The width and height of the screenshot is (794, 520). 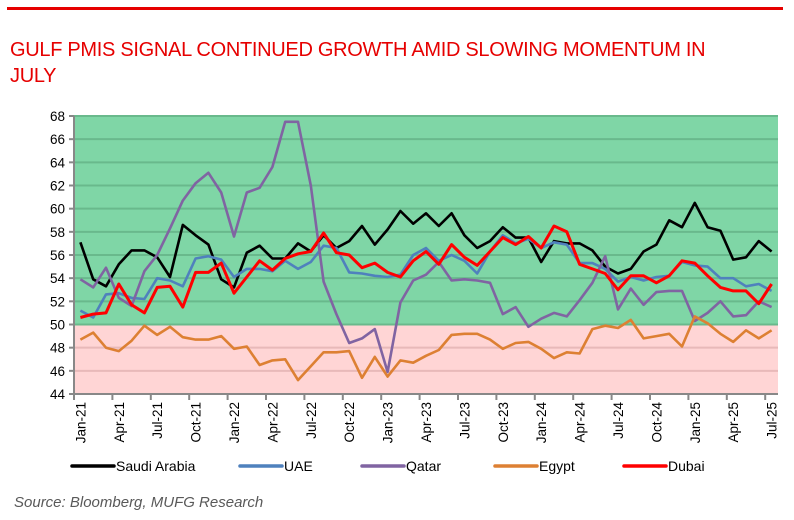 I want to click on y-tick-label: 54, so click(x=58, y=278).